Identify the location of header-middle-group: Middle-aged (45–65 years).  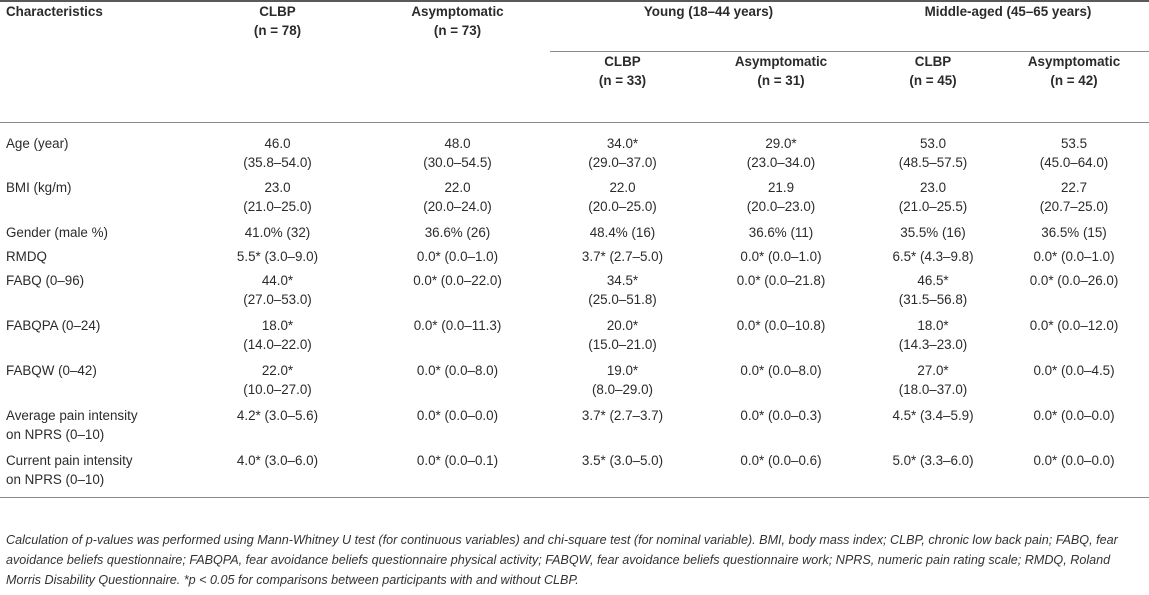
(1008, 11).